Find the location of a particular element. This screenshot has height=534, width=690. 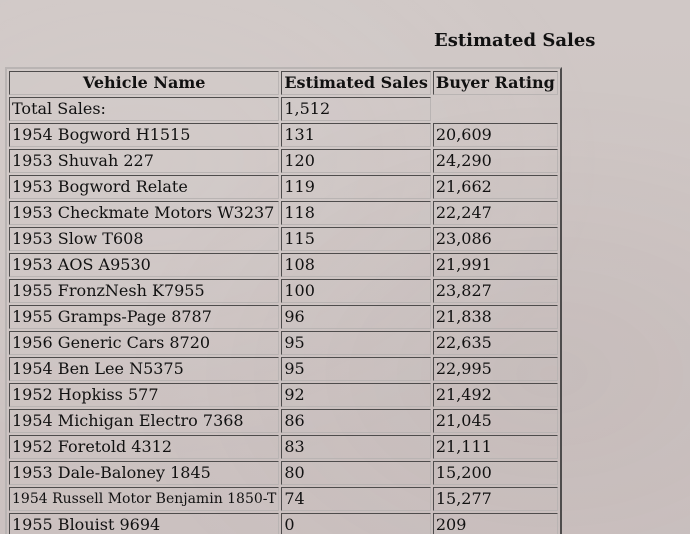

estimated-sales-cell: 80 is located at coordinates (356, 473).